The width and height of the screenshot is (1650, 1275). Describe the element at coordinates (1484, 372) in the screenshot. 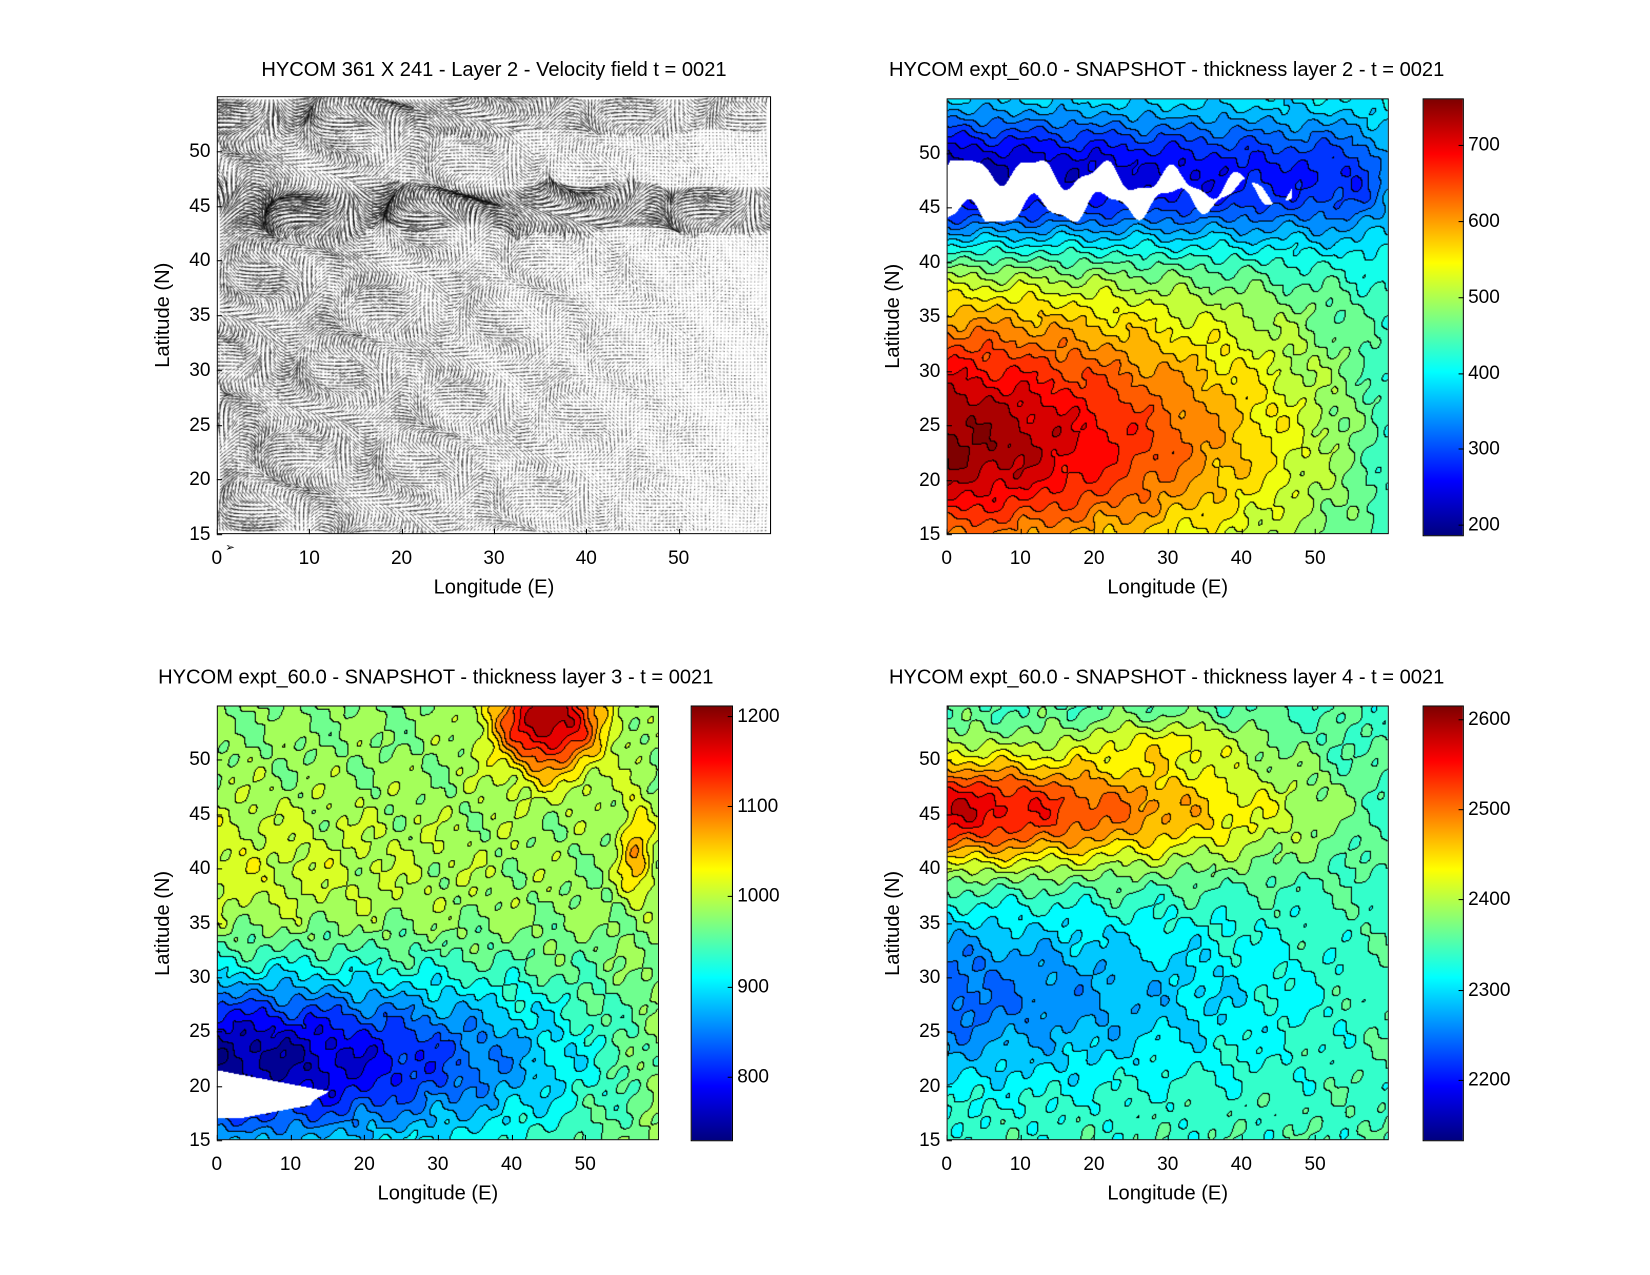

I see `colorbar-tick-label: 400` at that location.